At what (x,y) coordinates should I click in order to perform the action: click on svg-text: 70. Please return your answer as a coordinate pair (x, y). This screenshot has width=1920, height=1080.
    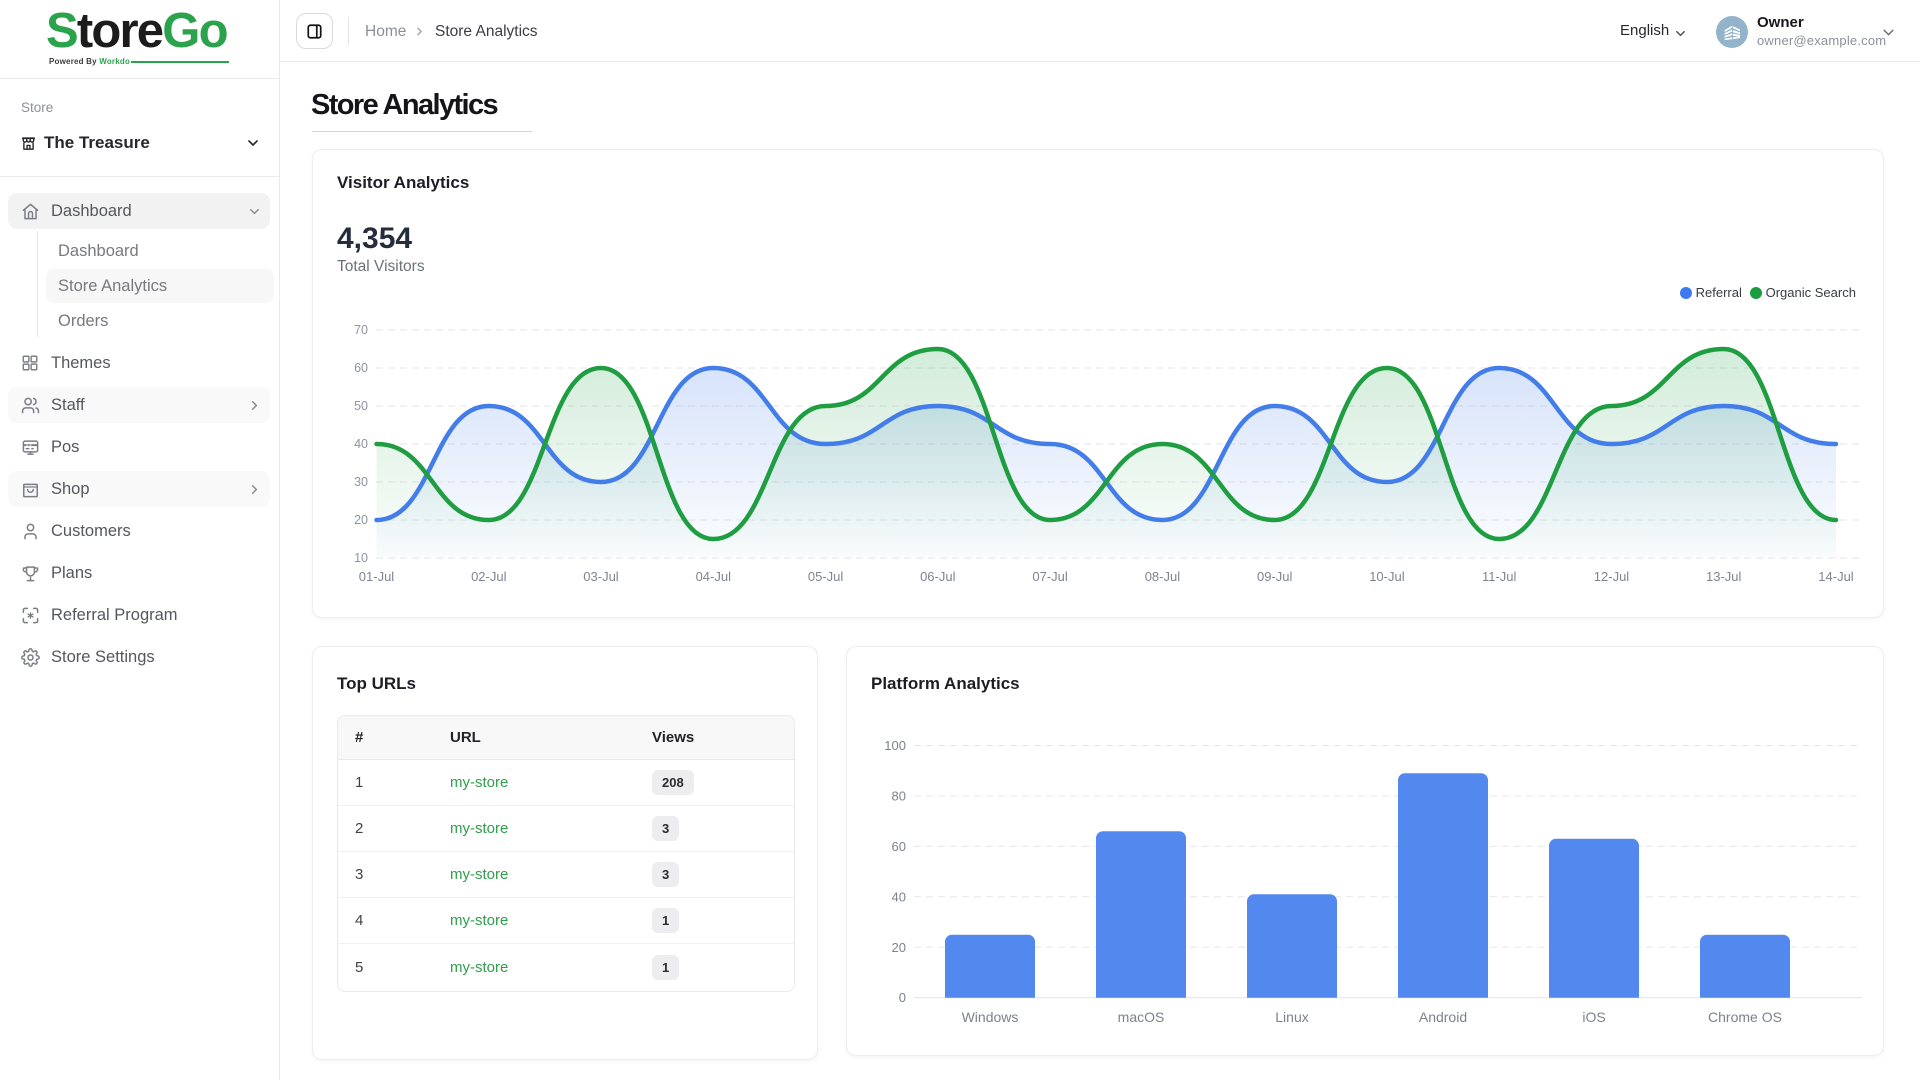
    Looking at the image, I should click on (361, 330).